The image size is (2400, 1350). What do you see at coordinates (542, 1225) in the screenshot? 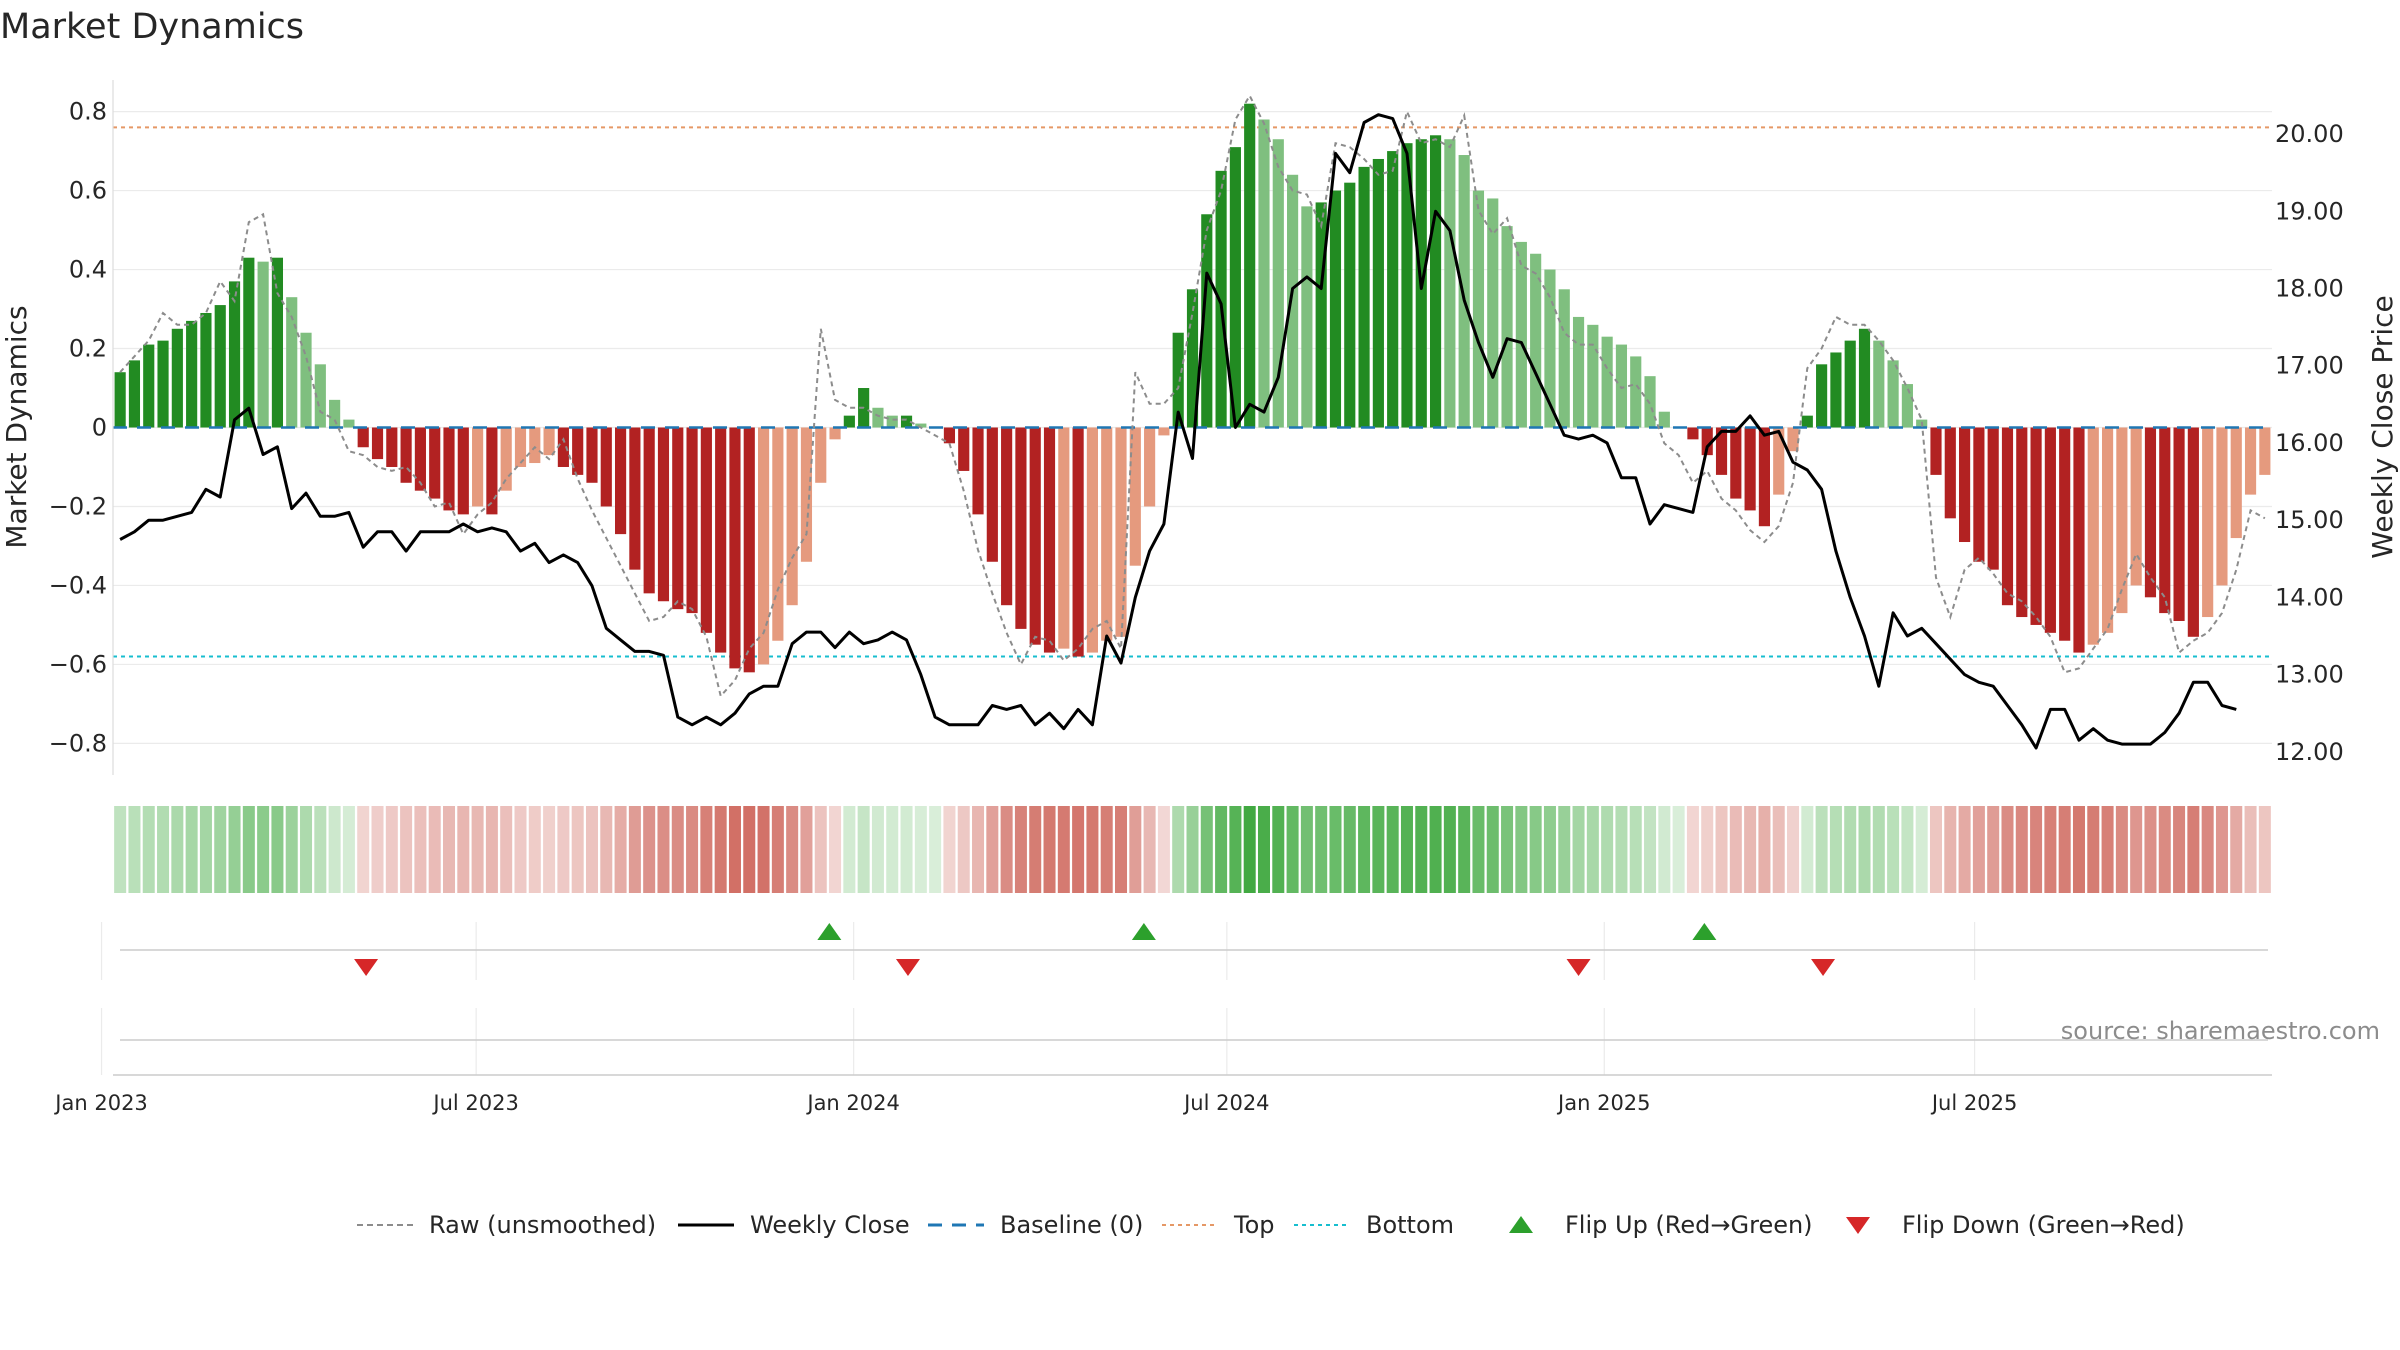
I see `legend-label: Raw (unsmoothed)` at bounding box center [542, 1225].